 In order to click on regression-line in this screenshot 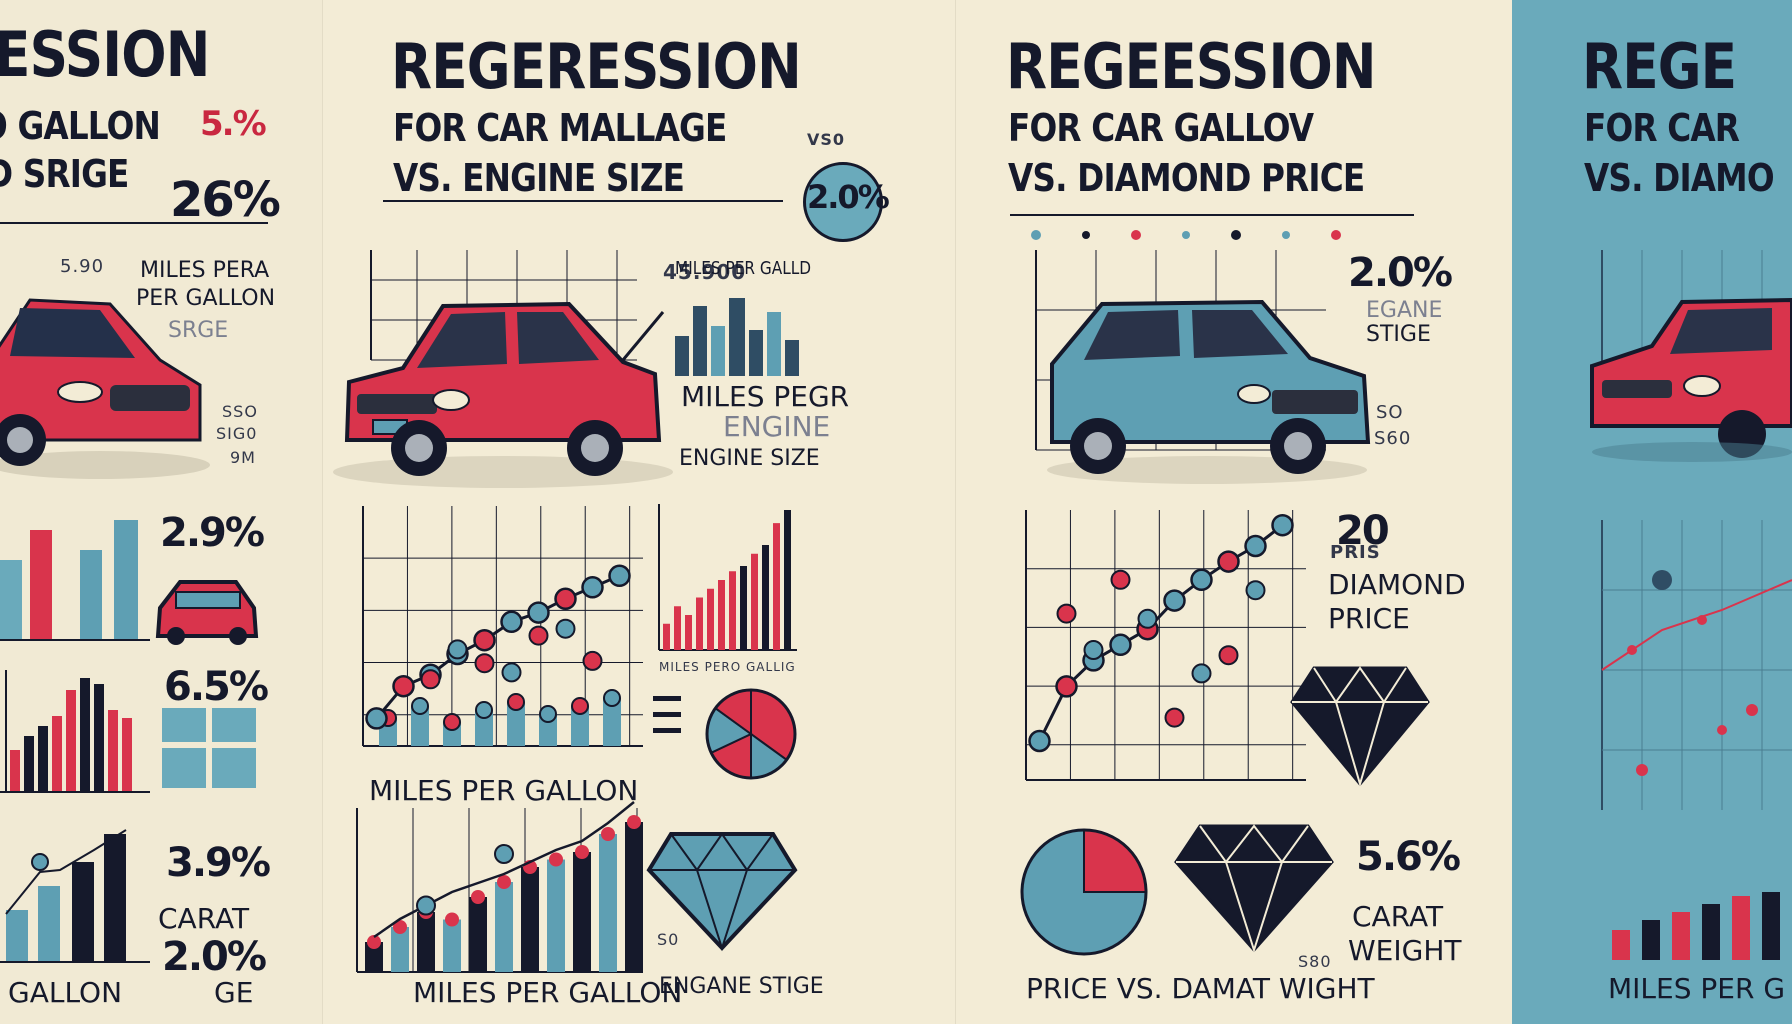, I will do `click(498, 647)`.